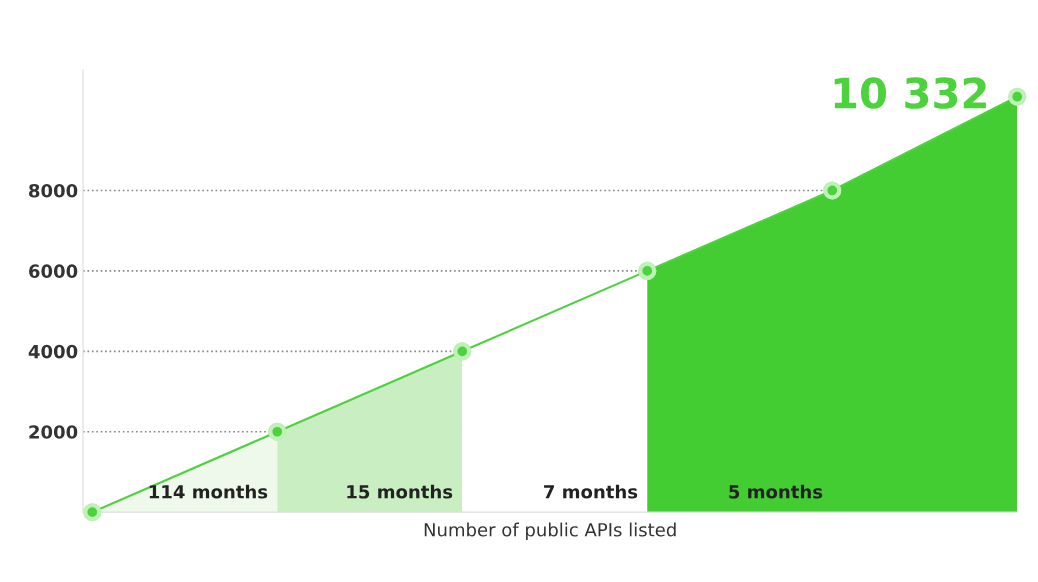  What do you see at coordinates (208, 491) in the screenshot?
I see `annotation: 114 months` at bounding box center [208, 491].